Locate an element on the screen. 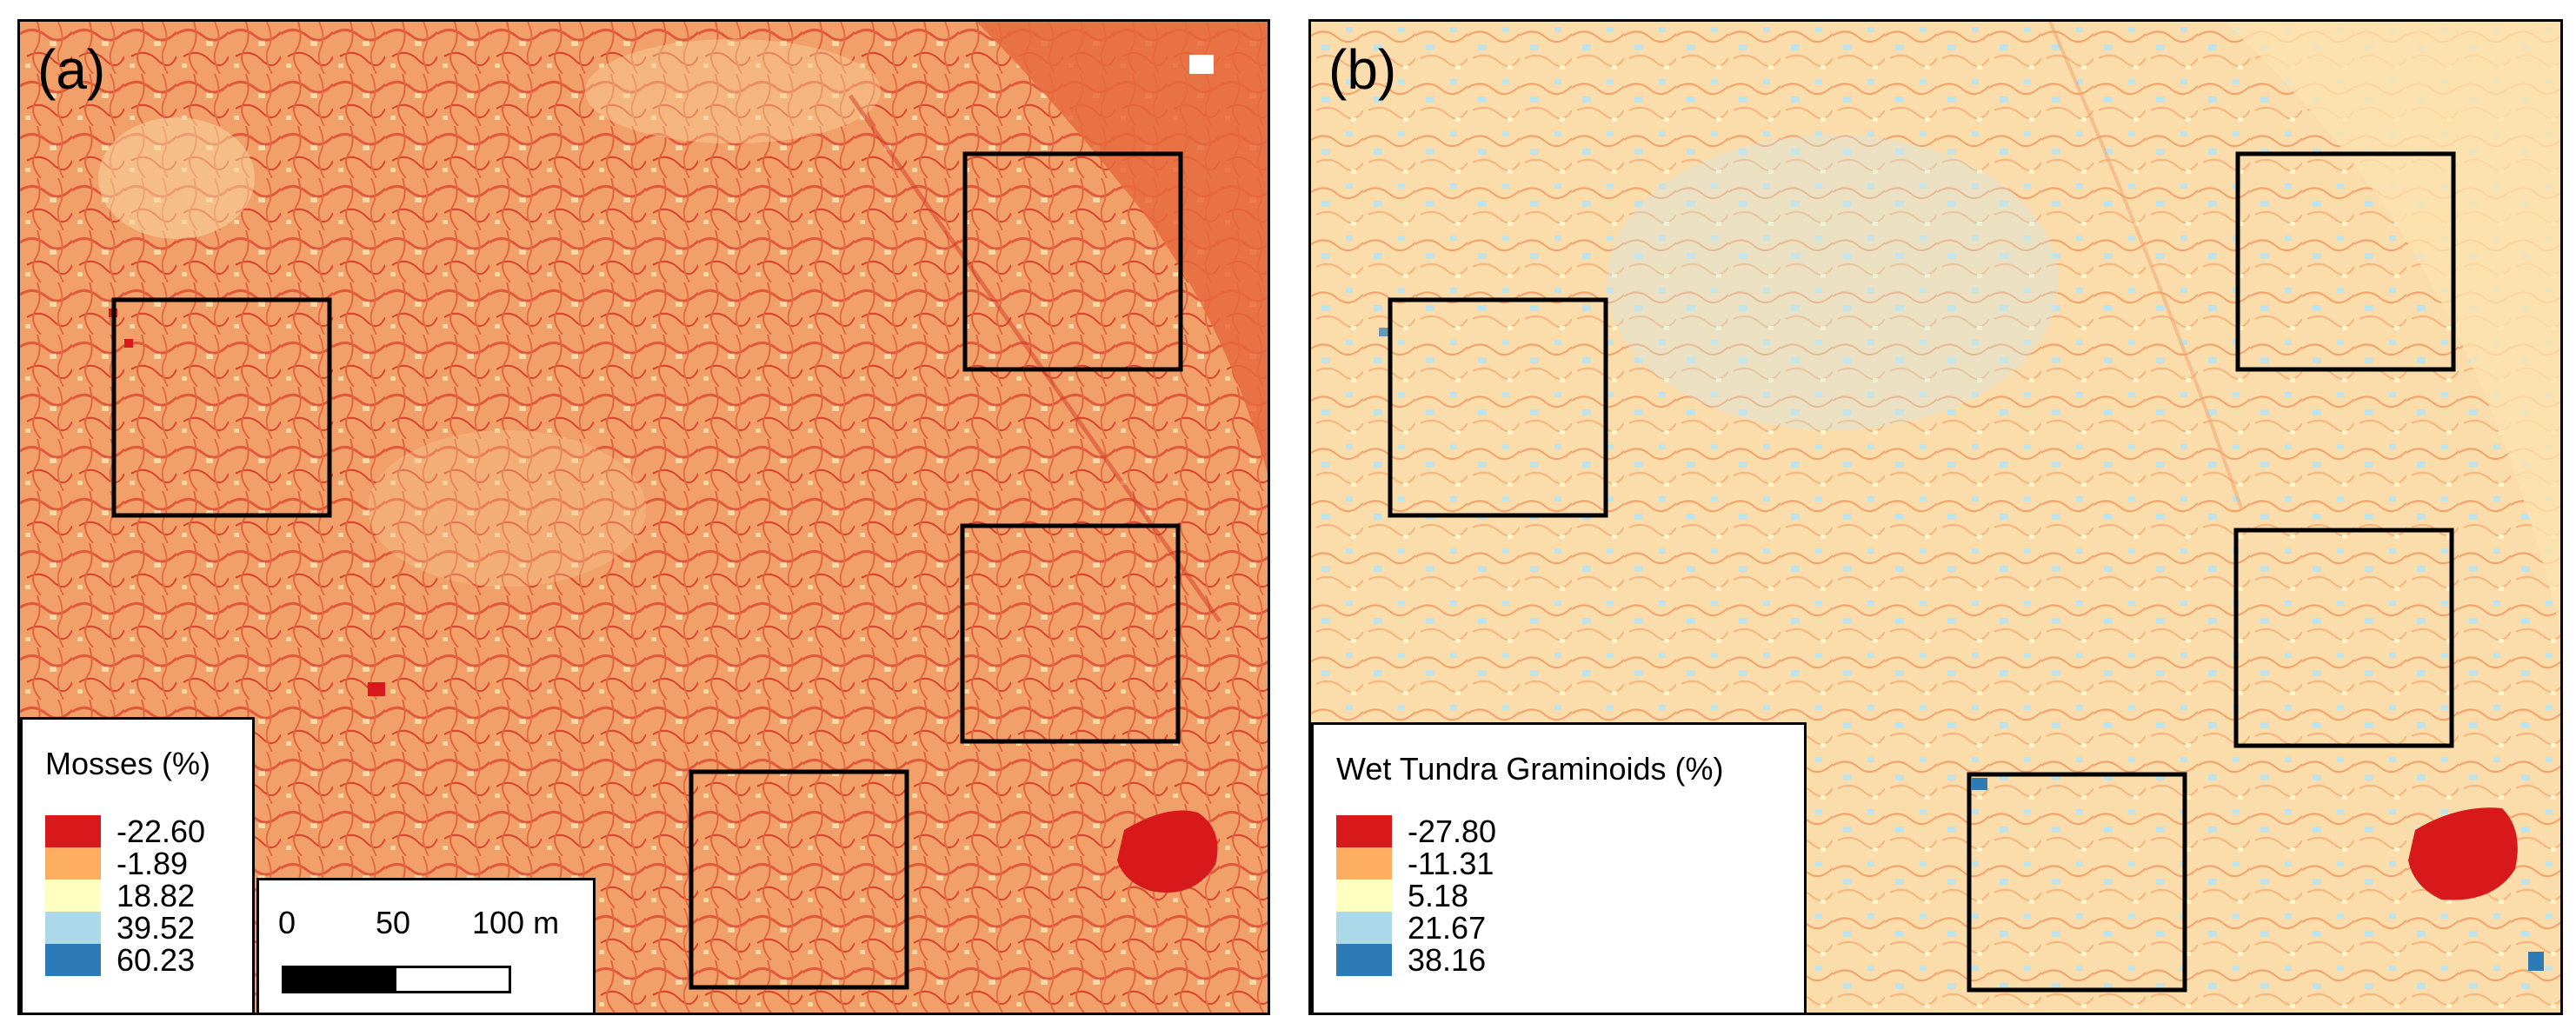  scale-bar-graphic is located at coordinates (396, 979).